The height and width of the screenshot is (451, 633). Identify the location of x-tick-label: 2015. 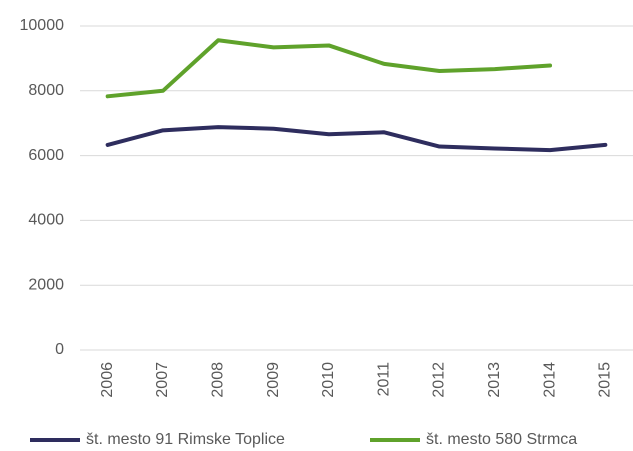
(605, 380).